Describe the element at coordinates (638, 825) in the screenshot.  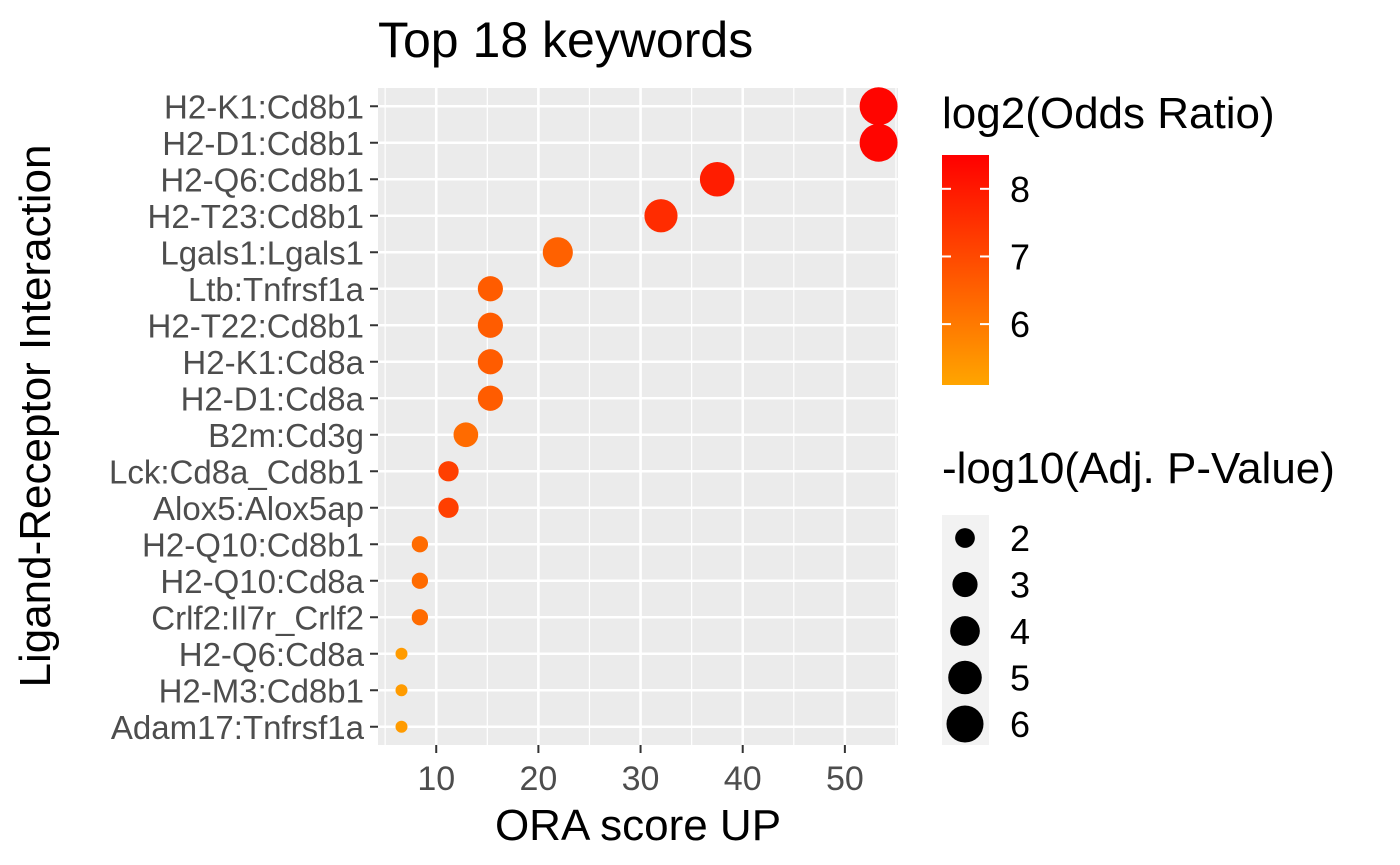
I see `x-axis-title: ORA score UP` at that location.